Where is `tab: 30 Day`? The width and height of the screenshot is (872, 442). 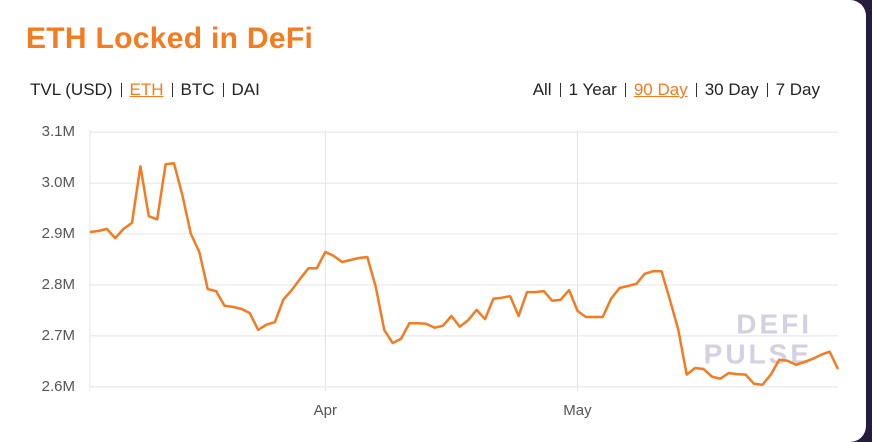 tab: 30 Day is located at coordinates (731, 89).